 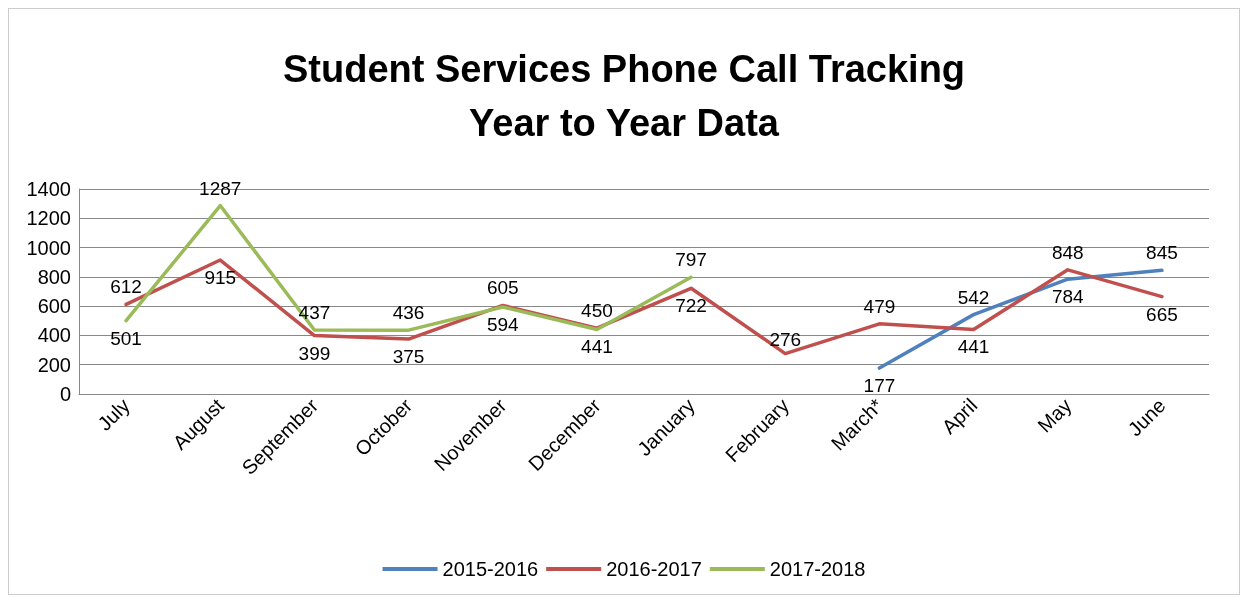 What do you see at coordinates (597, 311) in the screenshot?
I see `data-label: 450` at bounding box center [597, 311].